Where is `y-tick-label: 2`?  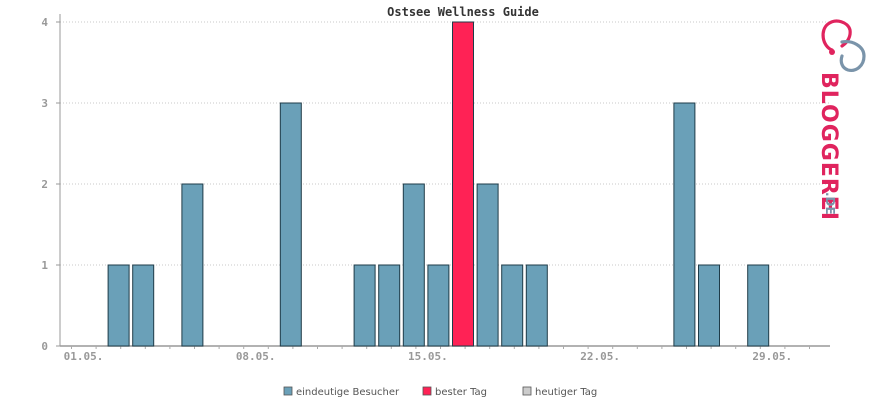
y-tick-label: 2 is located at coordinates (44, 184).